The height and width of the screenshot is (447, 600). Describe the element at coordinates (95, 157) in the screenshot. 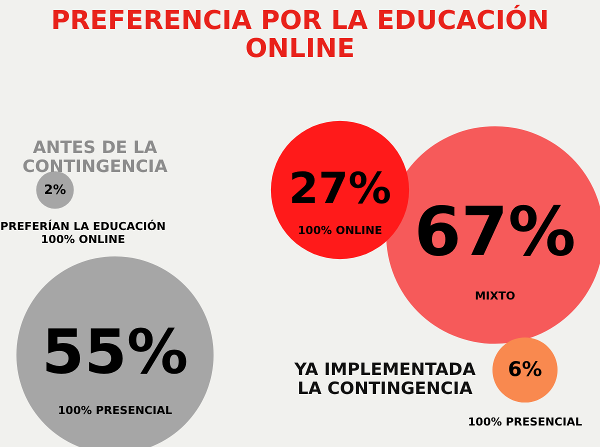

I see `text: ANTES DE LA CONTINGENCIA` at that location.